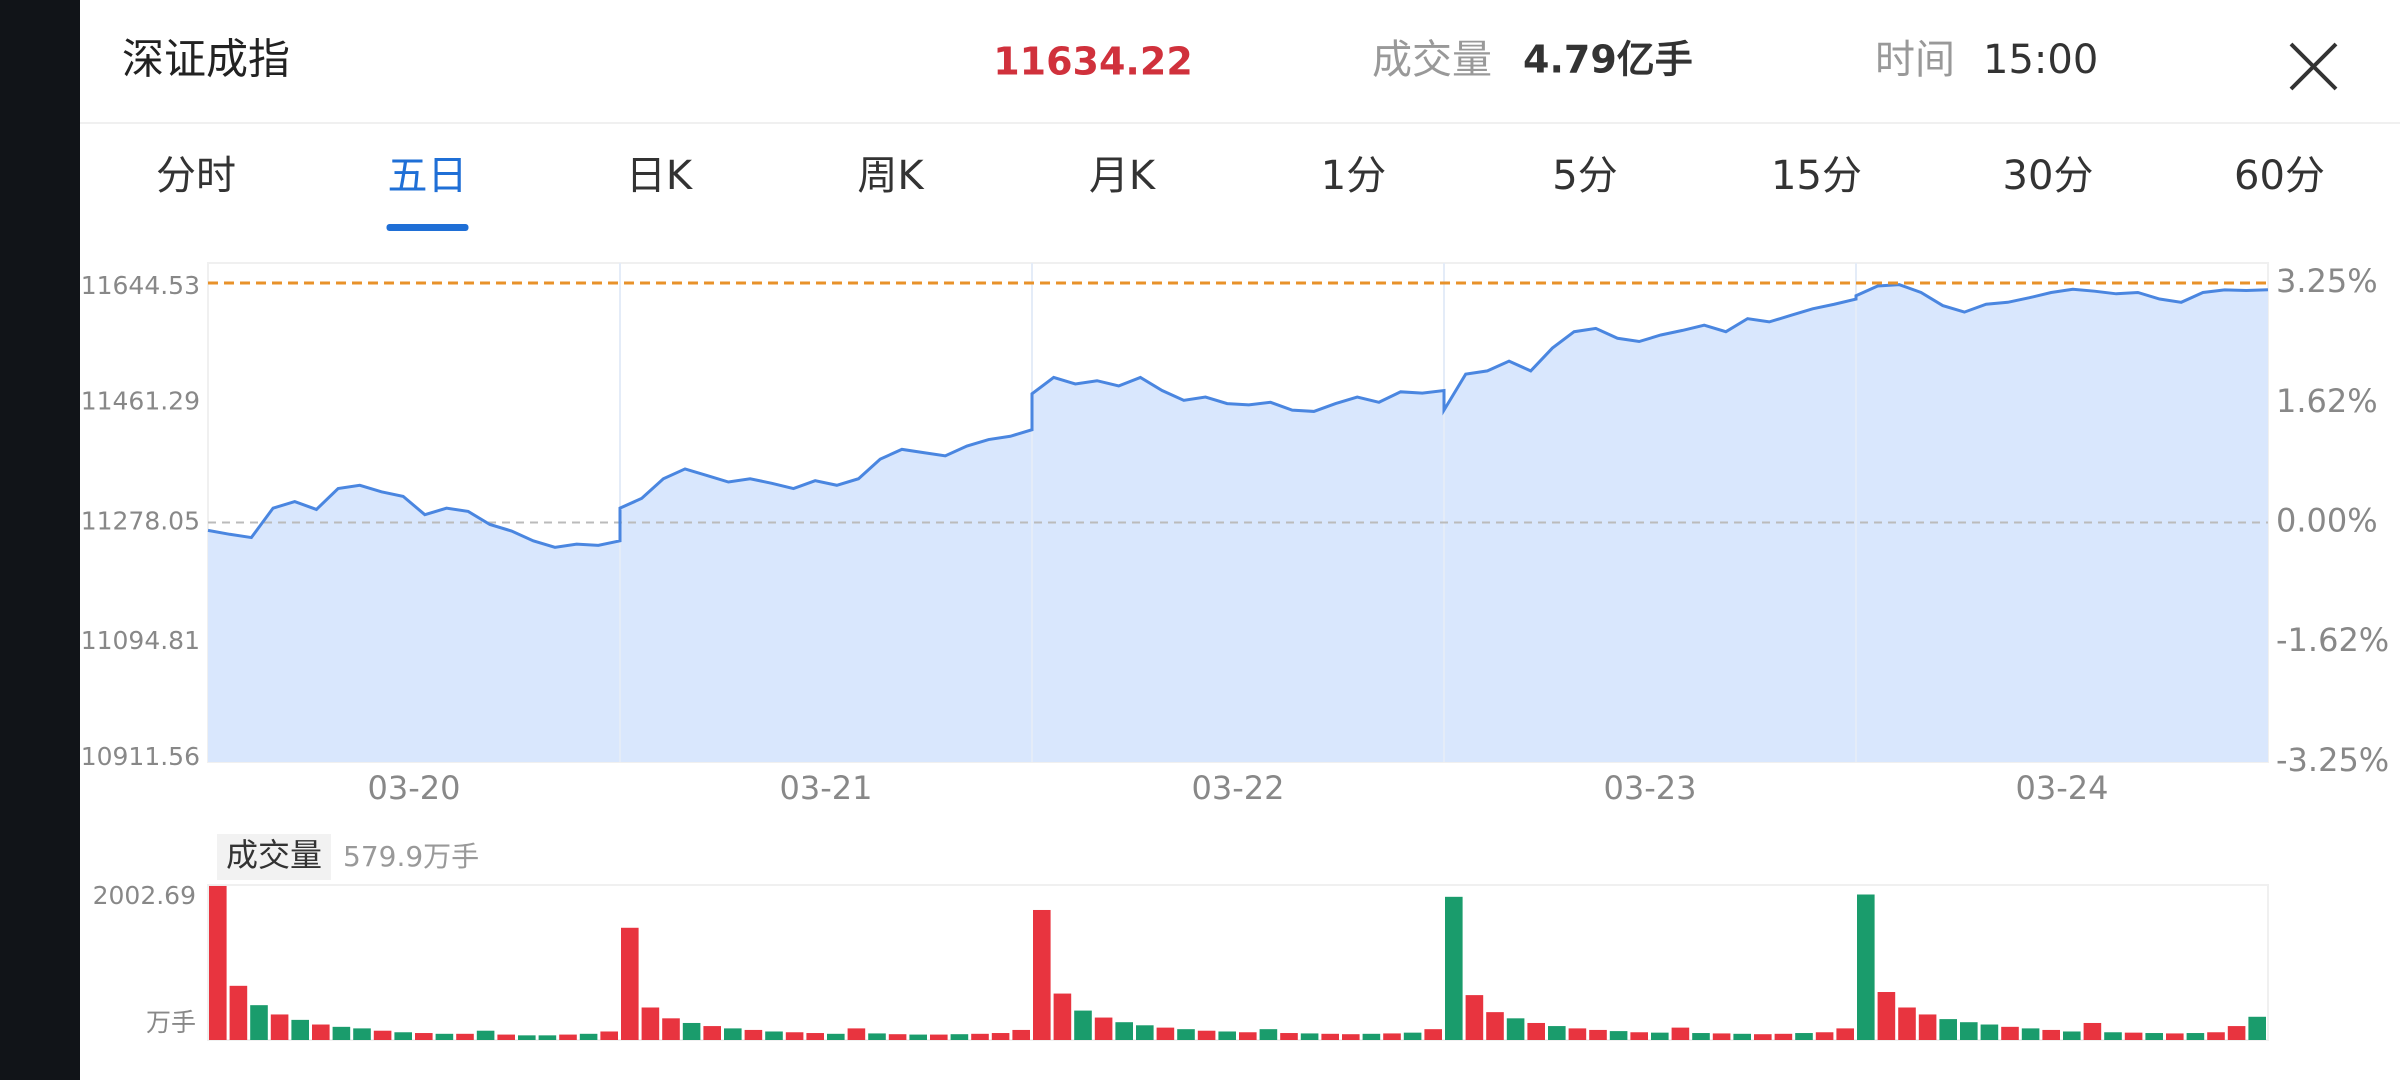 Image resolution: width=2400 pixels, height=1084 pixels. What do you see at coordinates (171, 1022) in the screenshot?
I see `volume-unit: 万手` at bounding box center [171, 1022].